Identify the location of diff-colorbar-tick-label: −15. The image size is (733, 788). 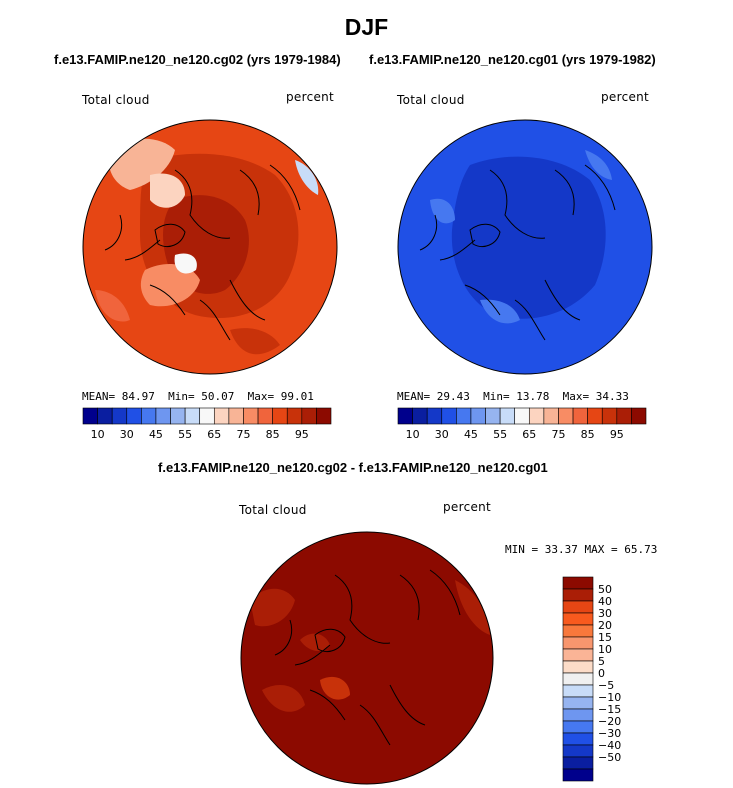
(609, 709).